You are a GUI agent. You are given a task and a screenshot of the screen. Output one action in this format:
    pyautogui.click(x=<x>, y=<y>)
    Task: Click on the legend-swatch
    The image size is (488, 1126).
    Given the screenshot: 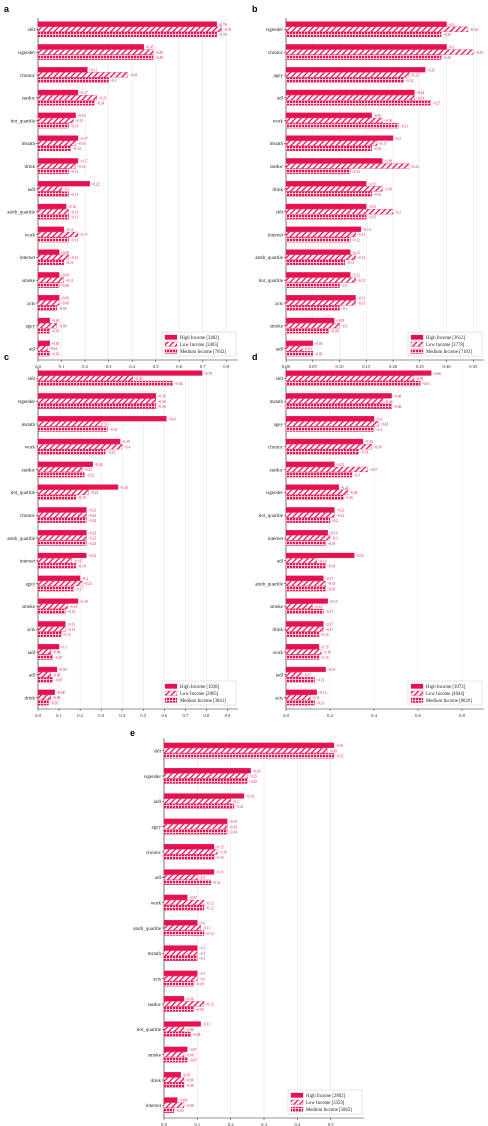 What is the action you would take?
    pyautogui.click(x=297, y=1109)
    